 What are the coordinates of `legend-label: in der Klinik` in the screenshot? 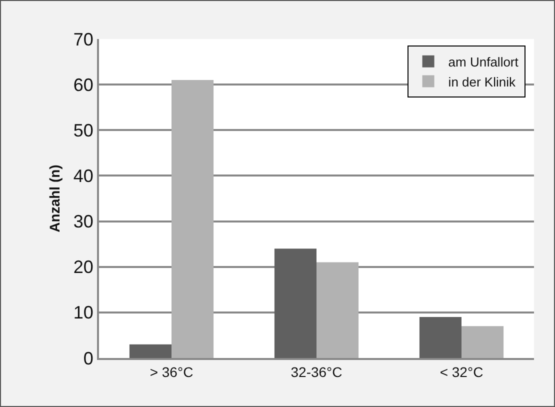 It's located at (482, 82).